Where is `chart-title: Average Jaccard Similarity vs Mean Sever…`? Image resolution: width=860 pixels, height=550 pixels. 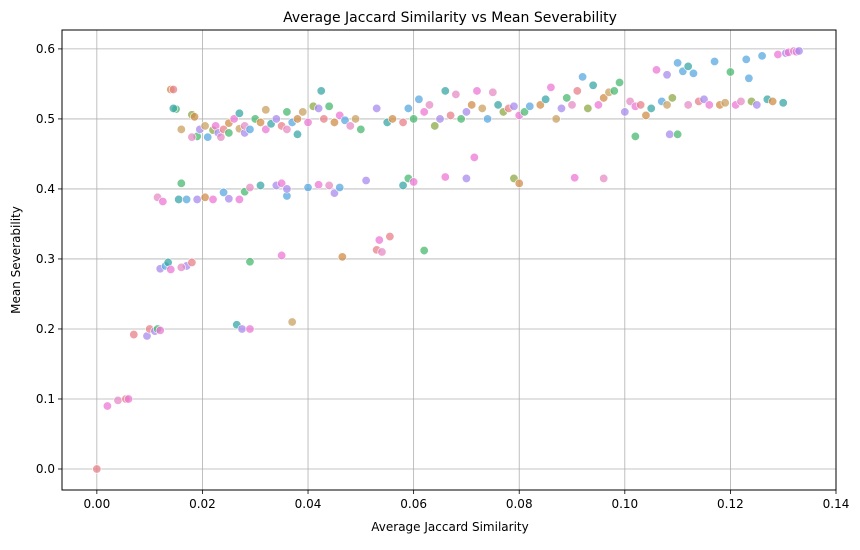 chart-title: Average Jaccard Similarity vs Mean Sever… is located at coordinates (450, 18).